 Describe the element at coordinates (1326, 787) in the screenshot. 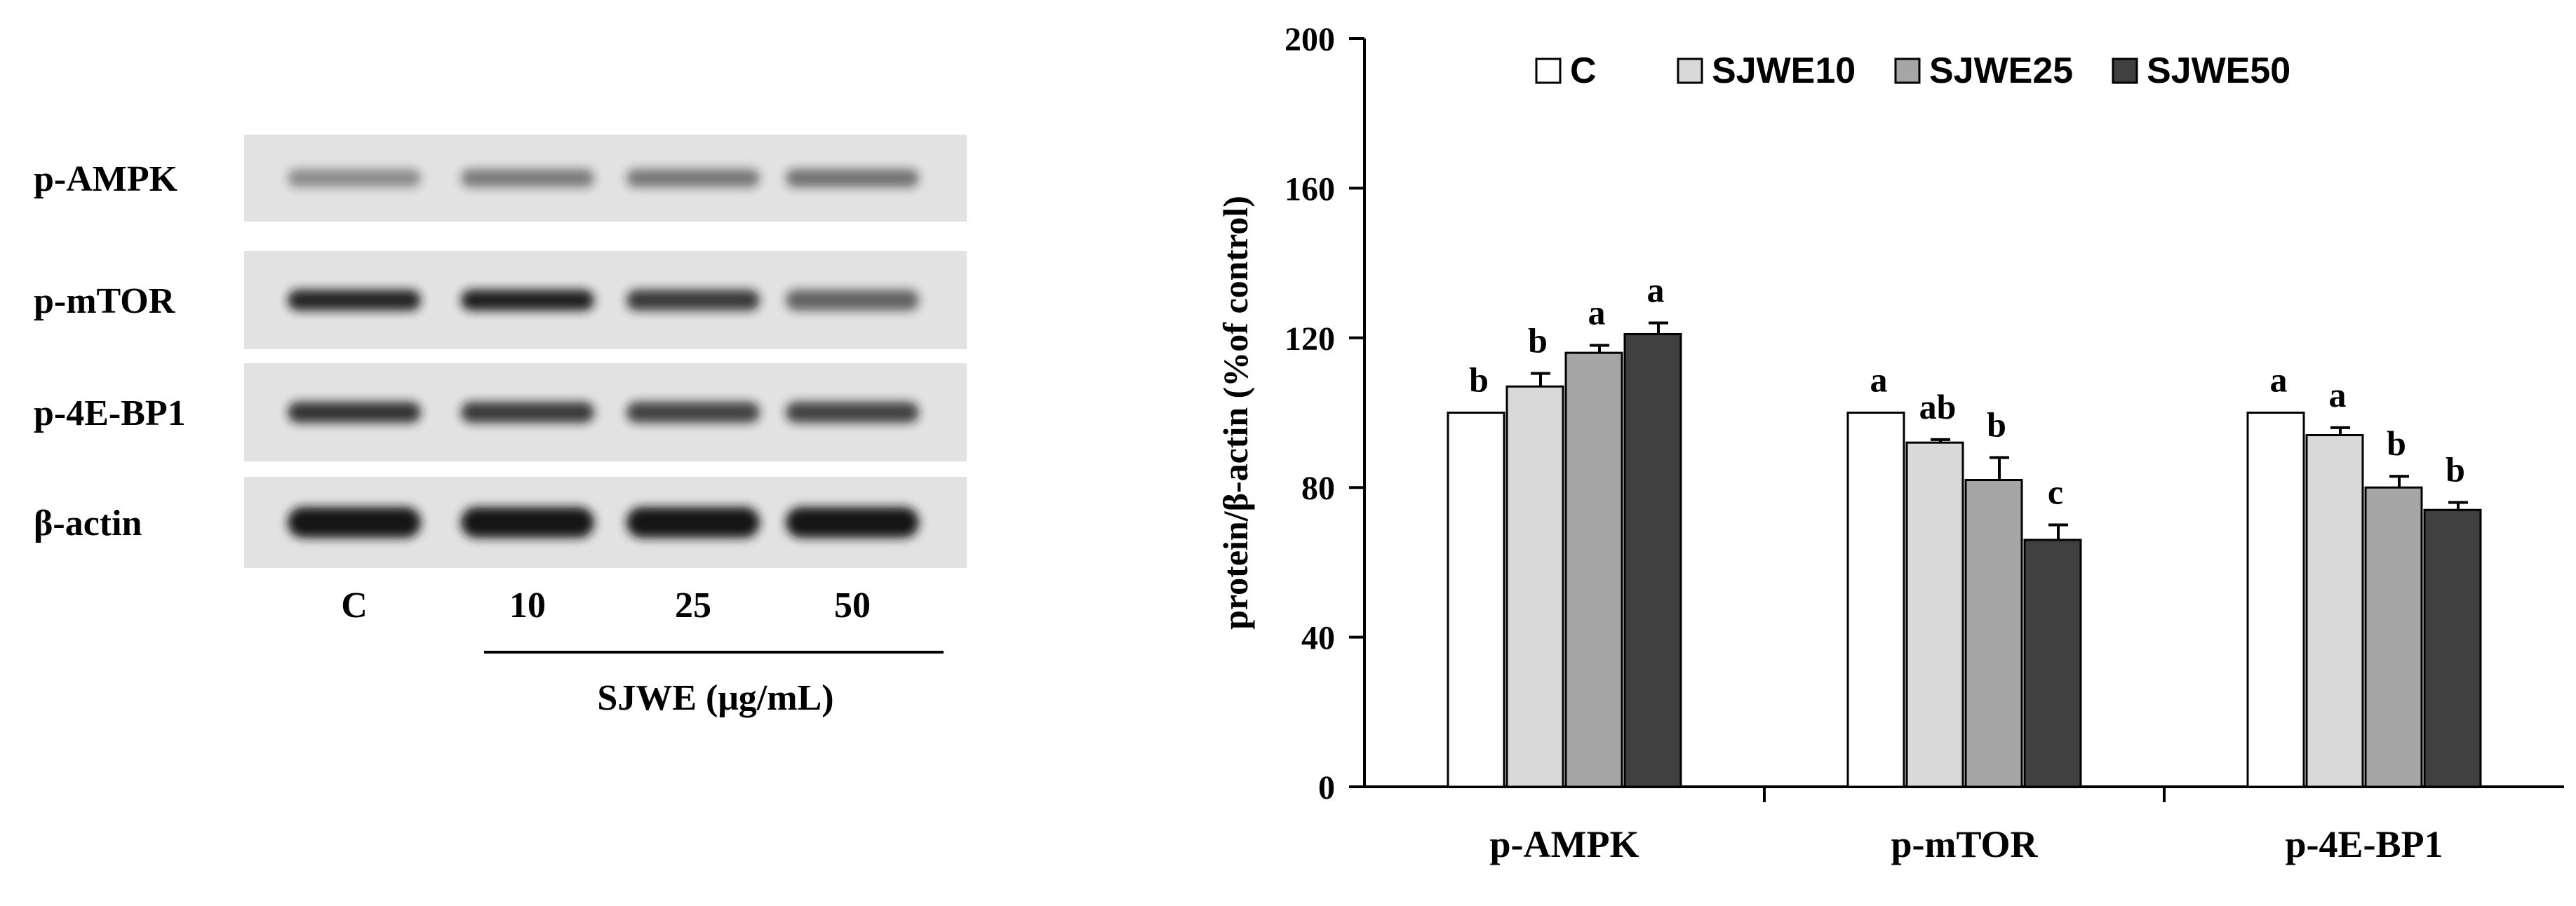

I see `y-tick-label: 0` at that location.